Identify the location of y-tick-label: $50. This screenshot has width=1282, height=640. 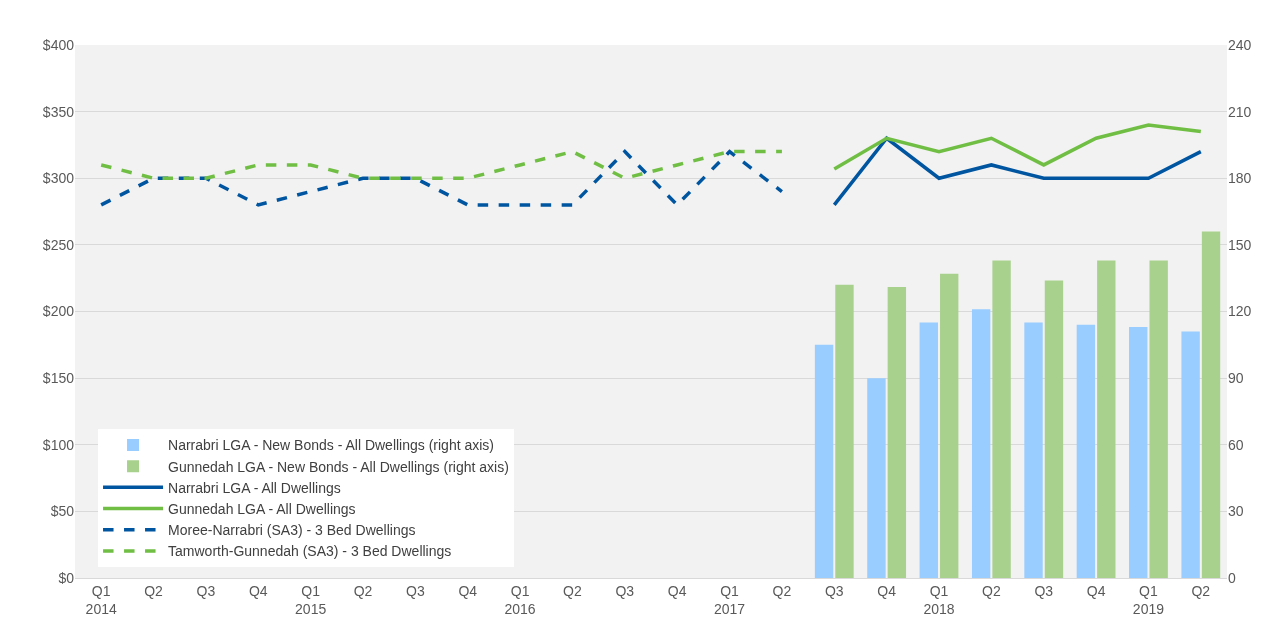
(62, 511).